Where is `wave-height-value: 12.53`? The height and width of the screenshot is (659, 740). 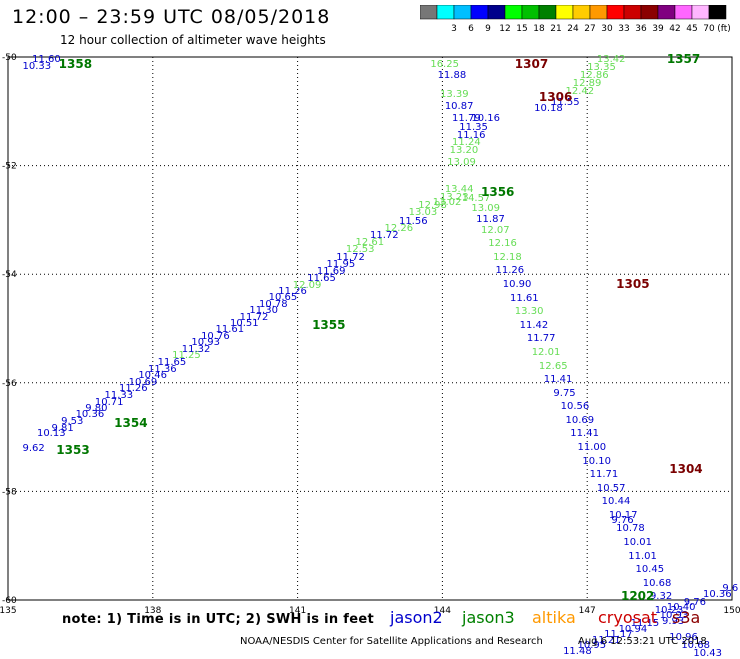 wave-height-value: 12.53 is located at coordinates (360, 250).